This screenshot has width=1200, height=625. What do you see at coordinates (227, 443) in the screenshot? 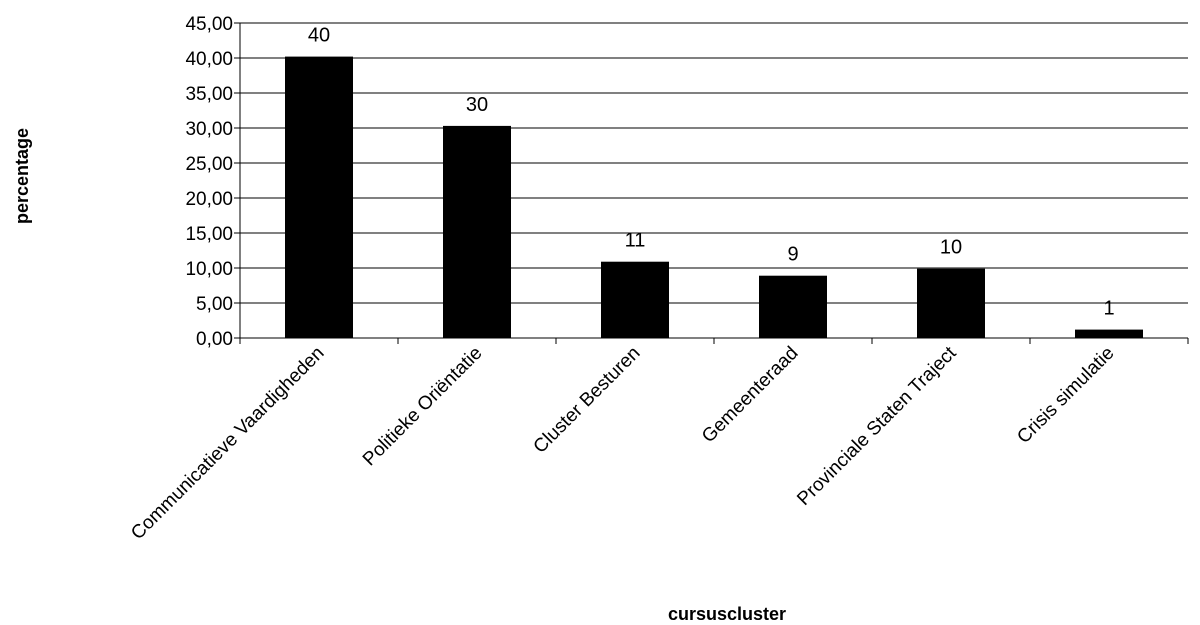
I see `category-label: Communicatieve Vaardigheden` at bounding box center [227, 443].